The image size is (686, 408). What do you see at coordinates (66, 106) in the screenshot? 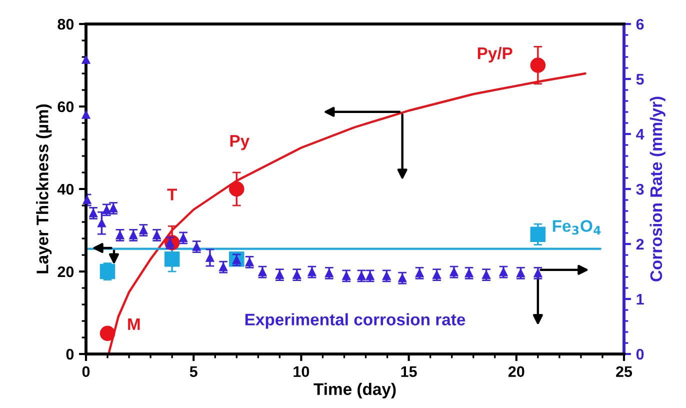
I see `y-tick-label: 60` at bounding box center [66, 106].